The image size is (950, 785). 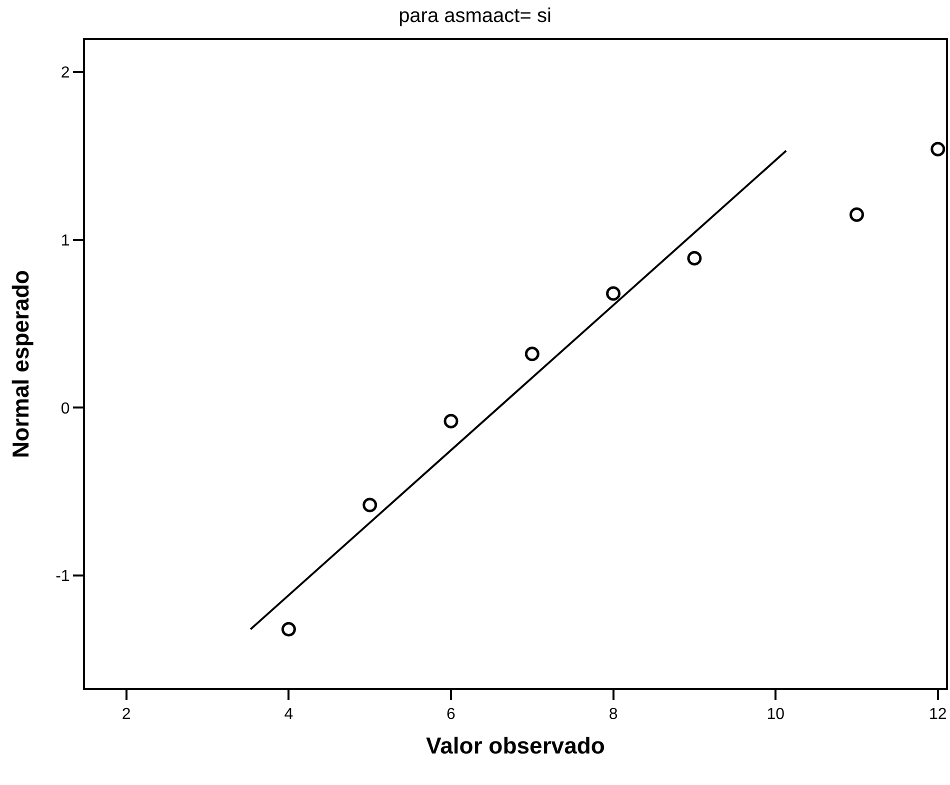 What do you see at coordinates (937, 715) in the screenshot?
I see `x-tick-label: 12` at bounding box center [937, 715].